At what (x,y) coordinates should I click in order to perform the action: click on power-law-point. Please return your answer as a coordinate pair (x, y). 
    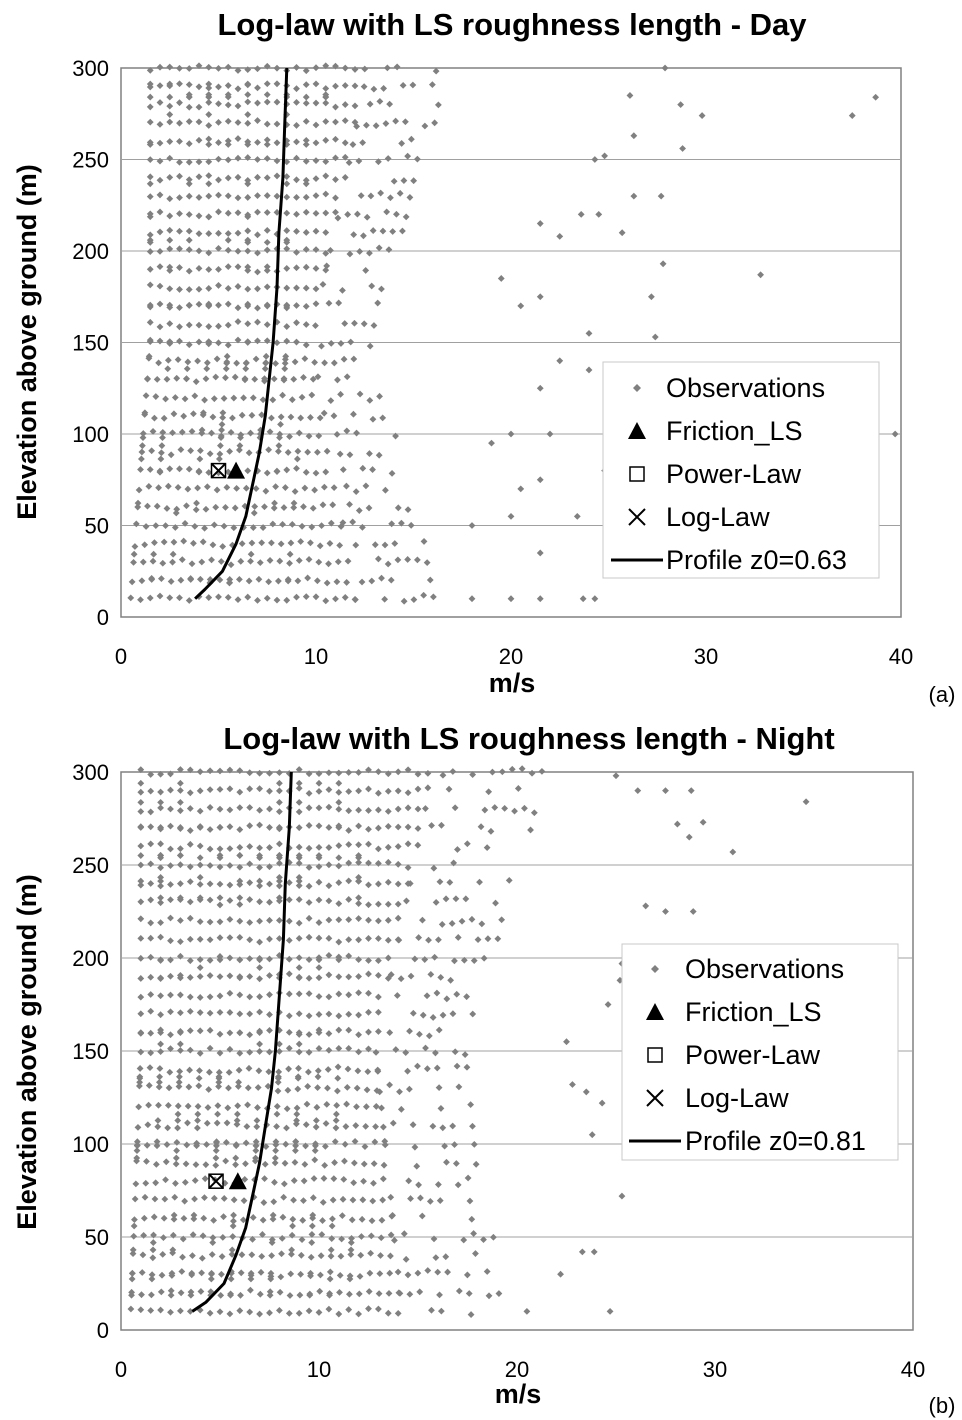
    Looking at the image, I should click on (216, 1181).